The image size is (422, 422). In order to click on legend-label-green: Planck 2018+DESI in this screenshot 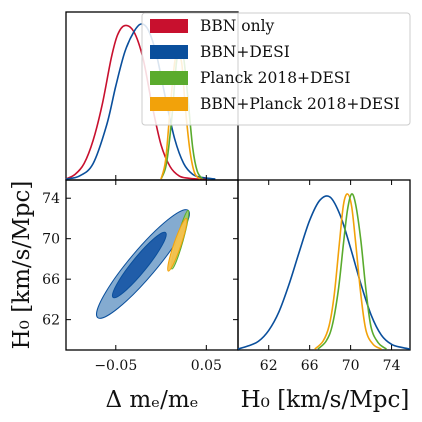, I will do `click(275, 78)`.